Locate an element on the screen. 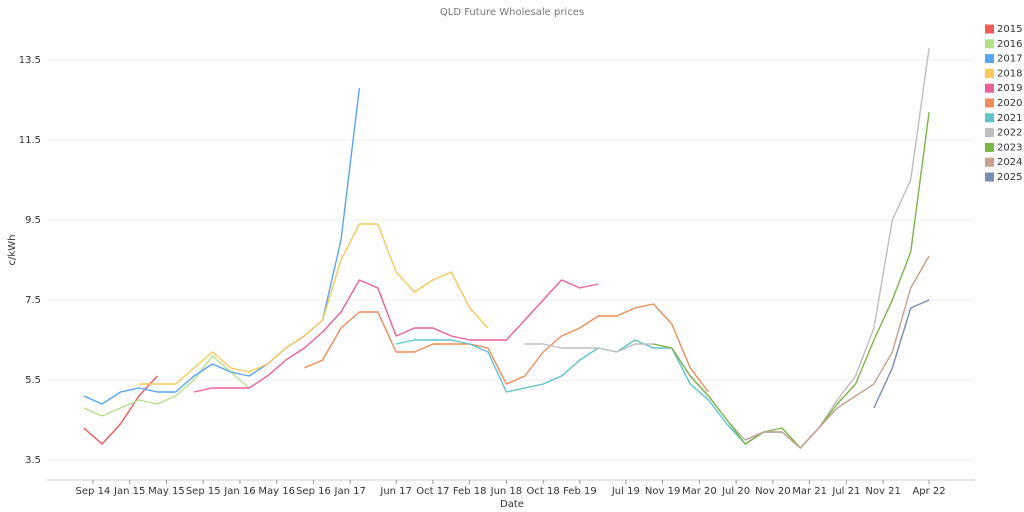  x-tick-label: Sep 14 is located at coordinates (93, 491).